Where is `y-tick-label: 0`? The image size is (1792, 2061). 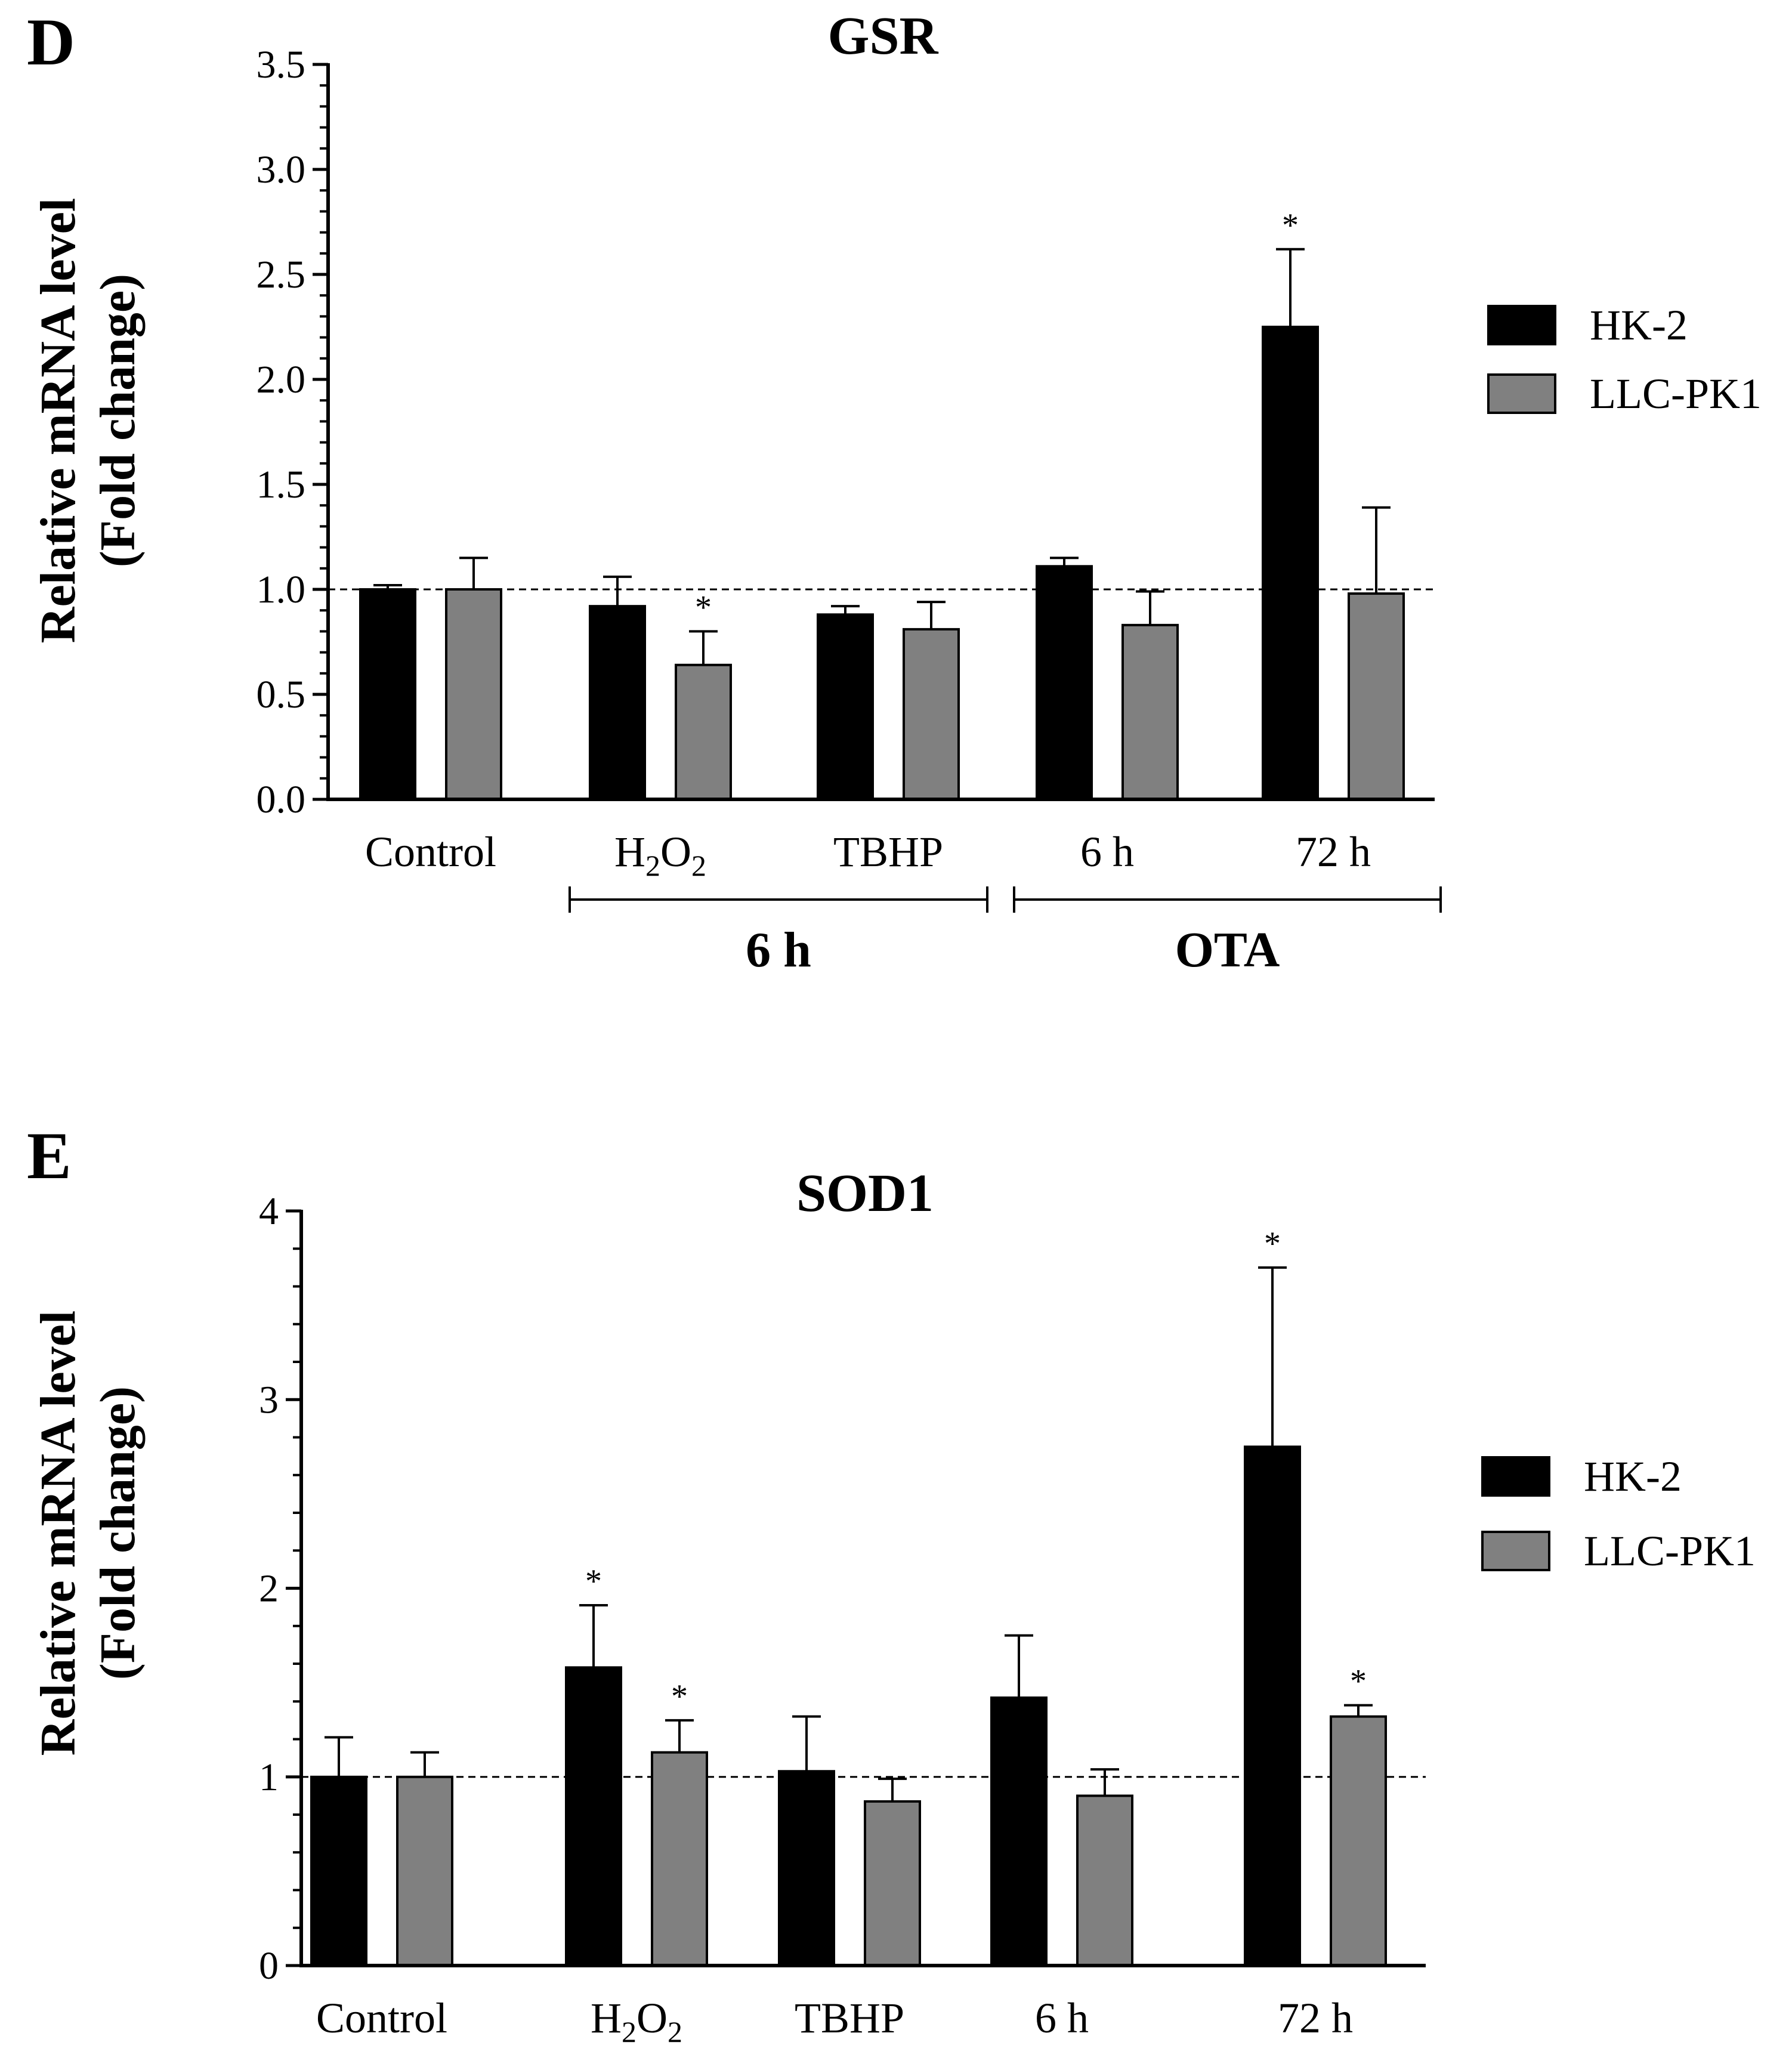
y-tick-label: 0 is located at coordinates (269, 1966).